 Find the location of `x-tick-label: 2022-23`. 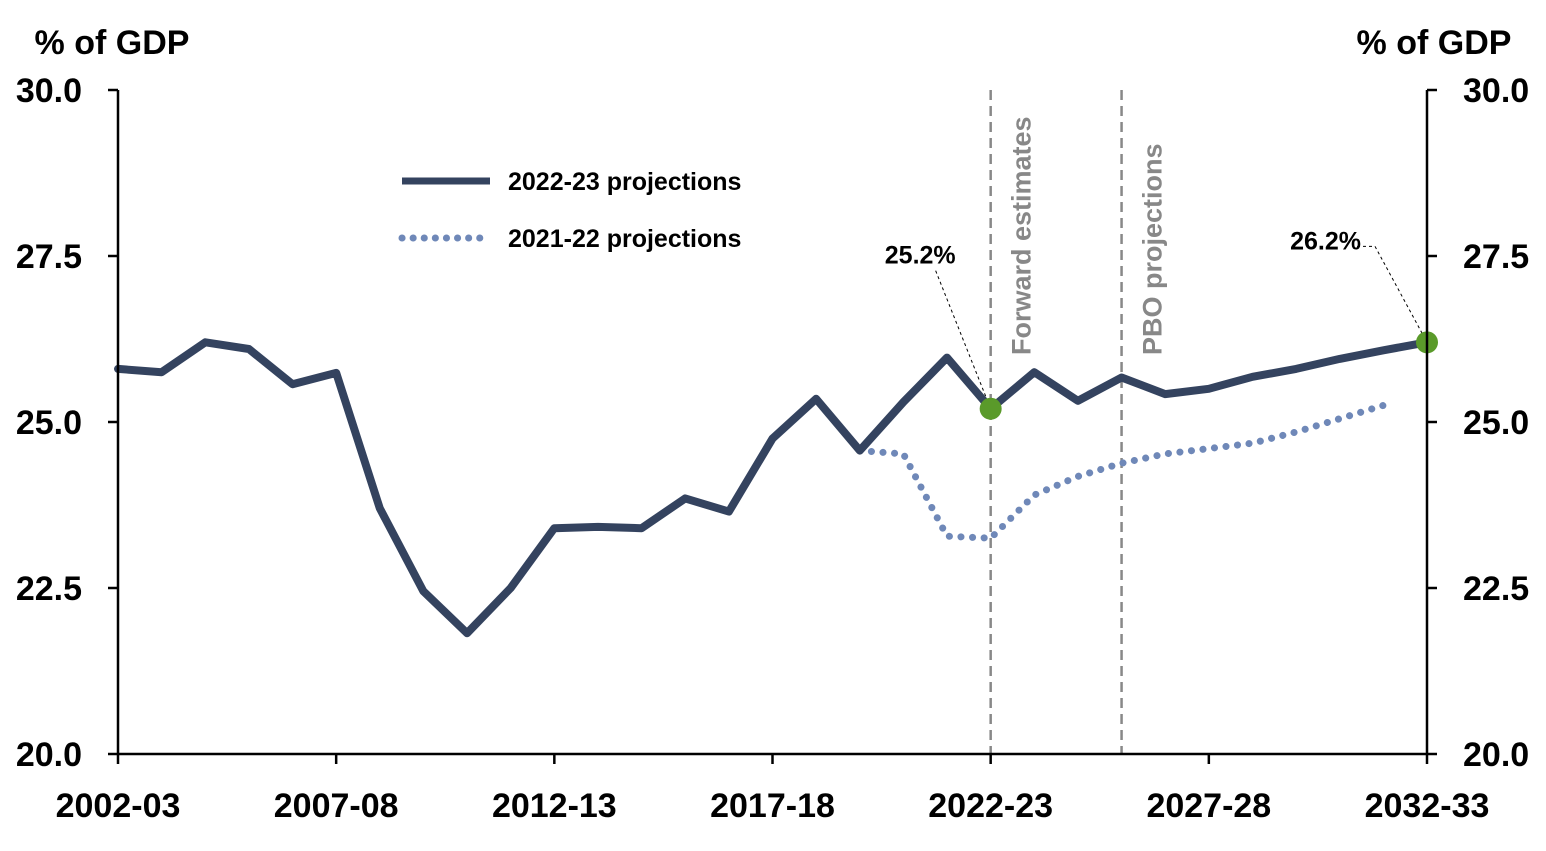

x-tick-label: 2022-23 is located at coordinates (990, 806).